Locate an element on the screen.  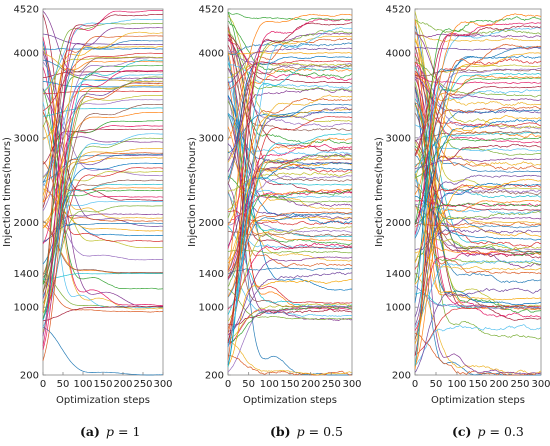
y-axis-title: Injection times(hours) is located at coordinates (7, 192).